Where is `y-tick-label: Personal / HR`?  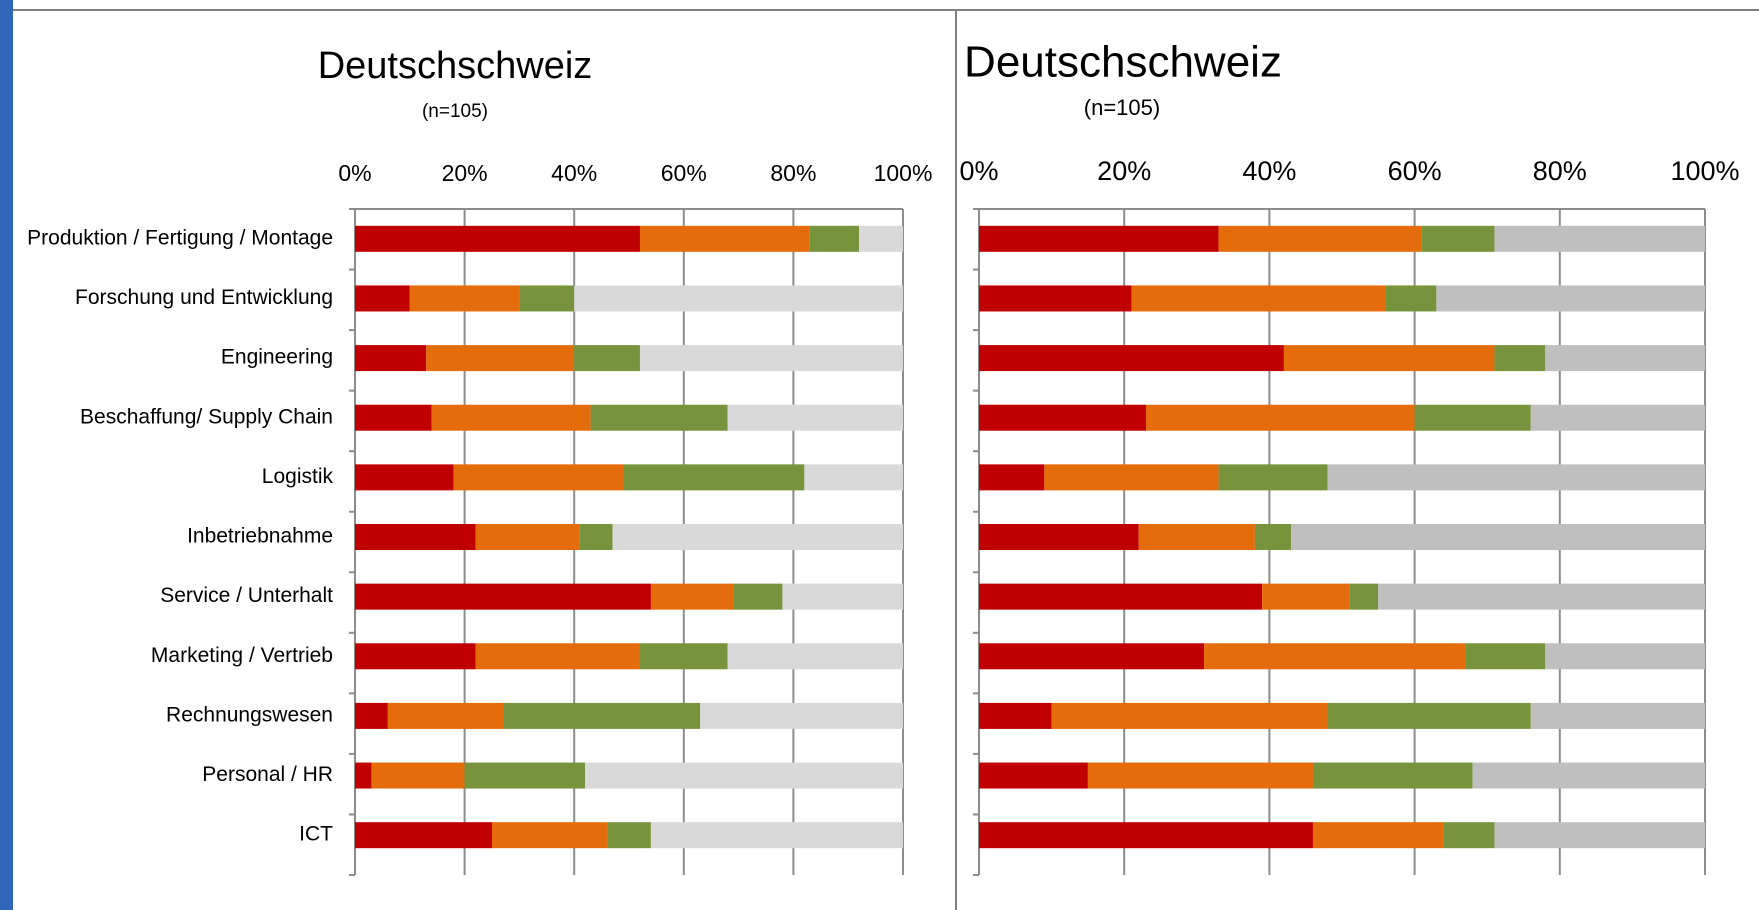
y-tick-label: Personal / HR is located at coordinates (267, 774).